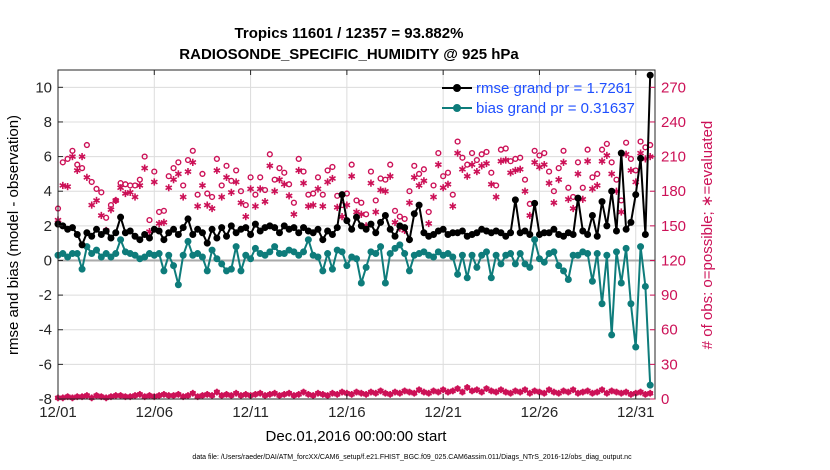  I want to click on legend-marker-bias, so click(457, 108).